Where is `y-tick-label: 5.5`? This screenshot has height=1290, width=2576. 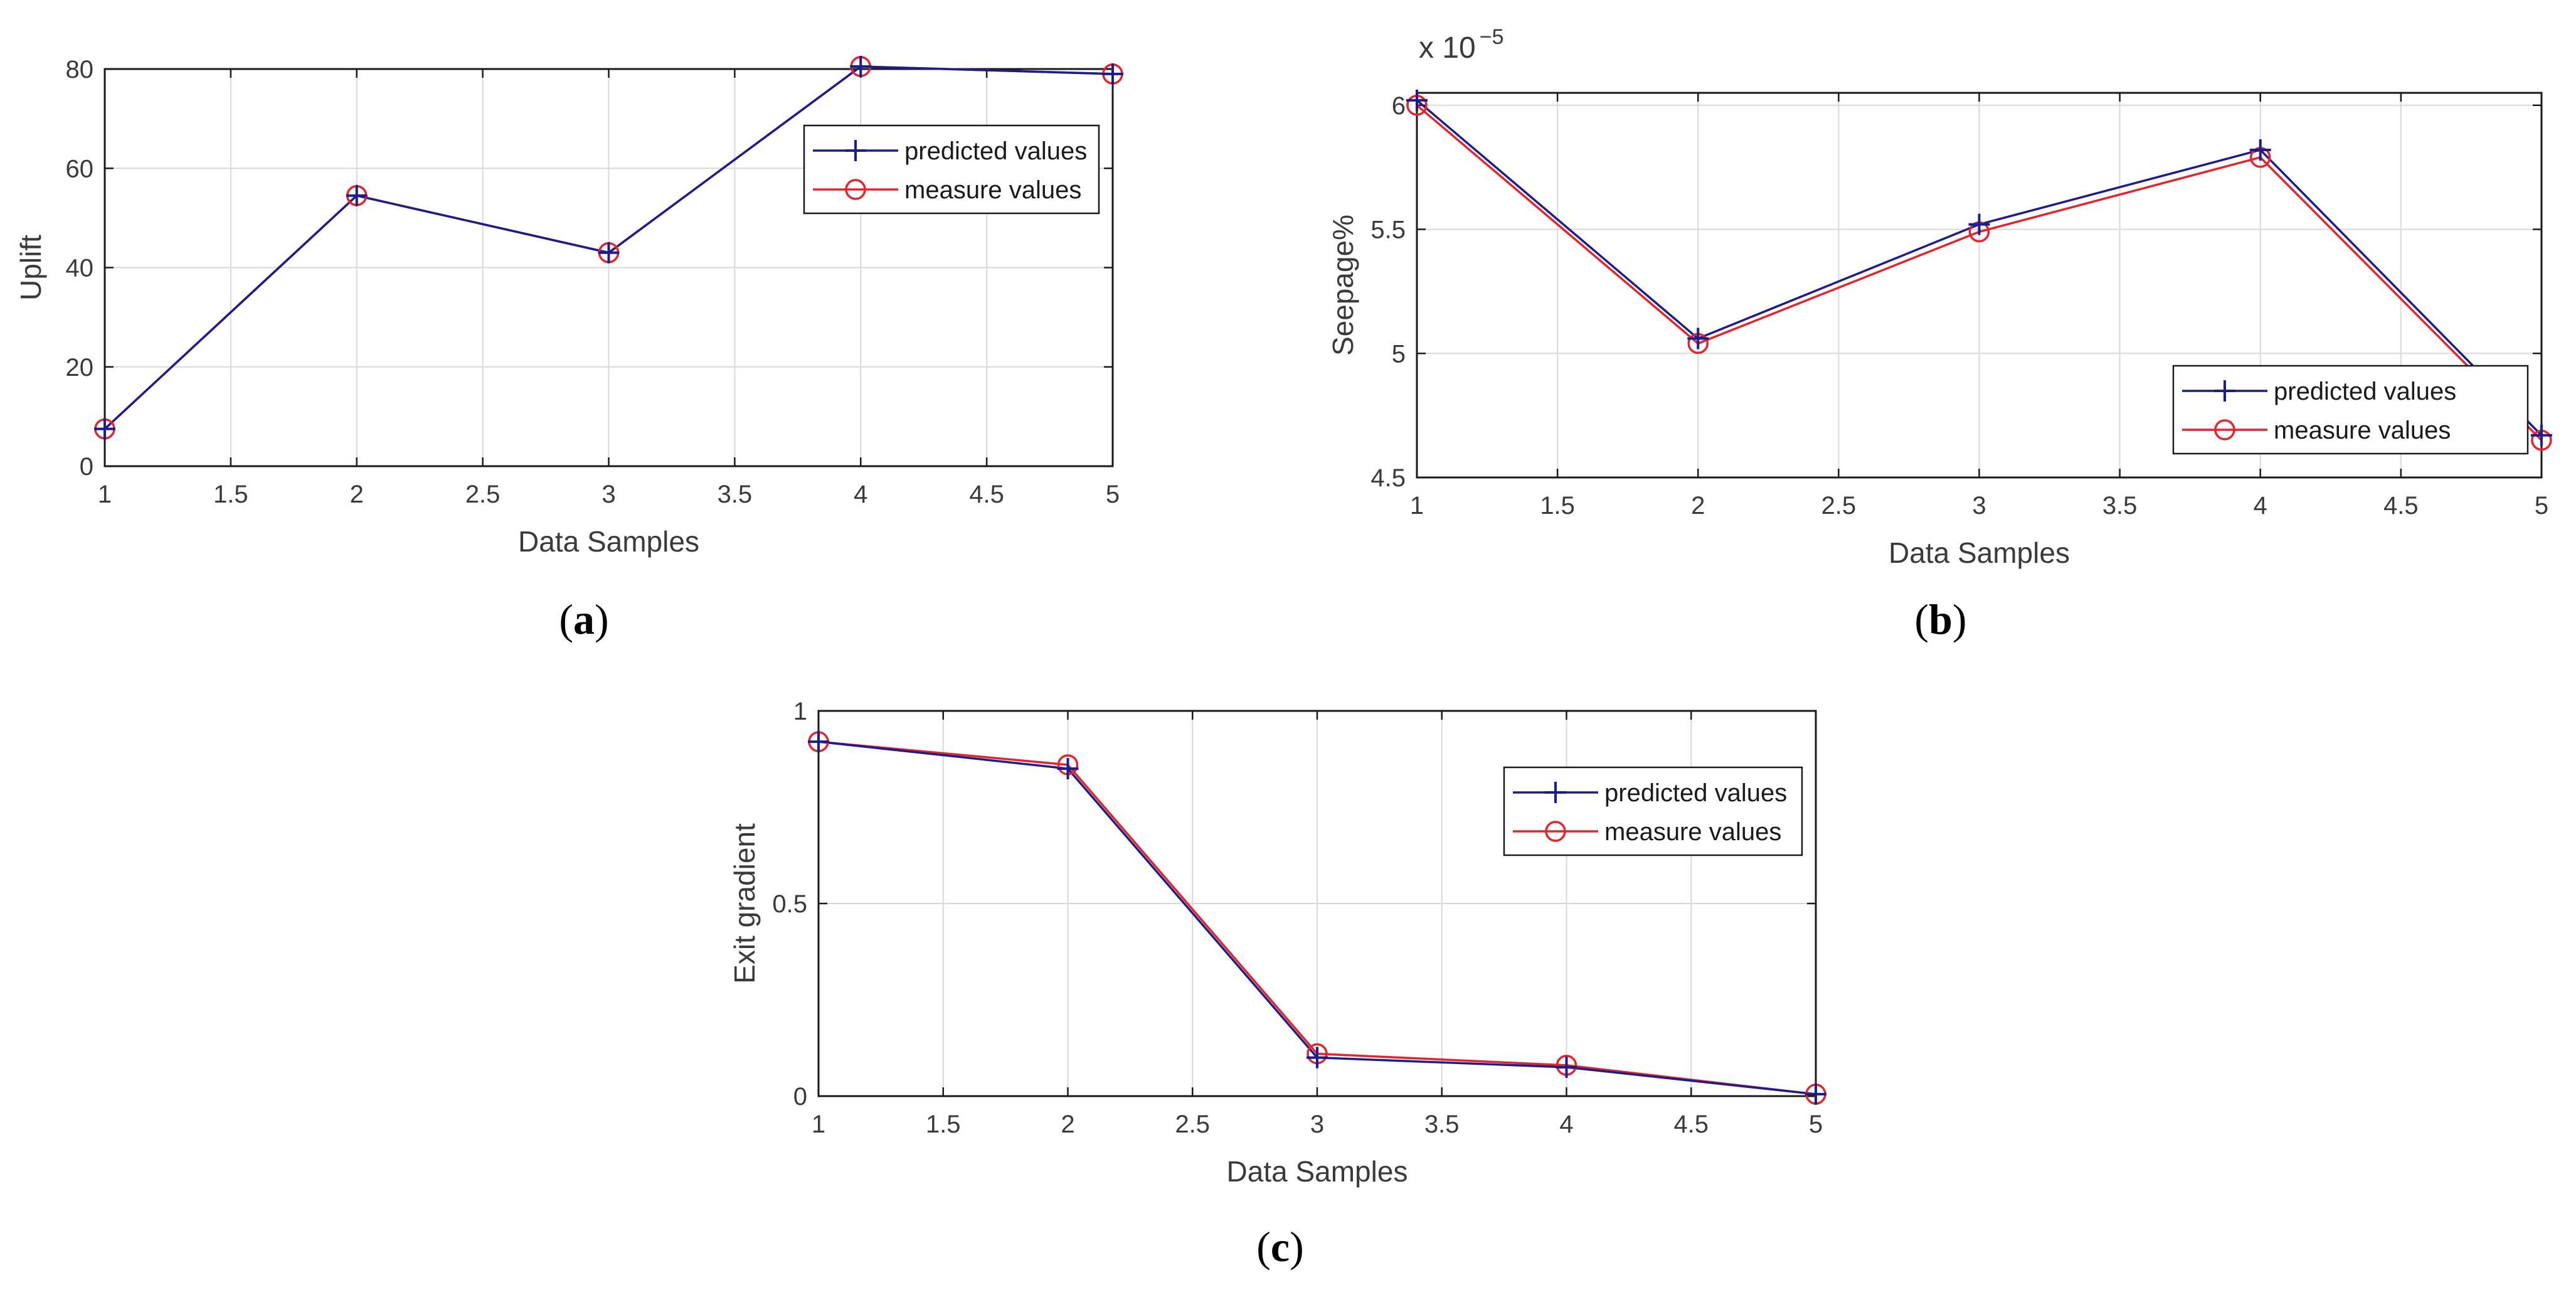 y-tick-label: 5.5 is located at coordinates (1388, 230).